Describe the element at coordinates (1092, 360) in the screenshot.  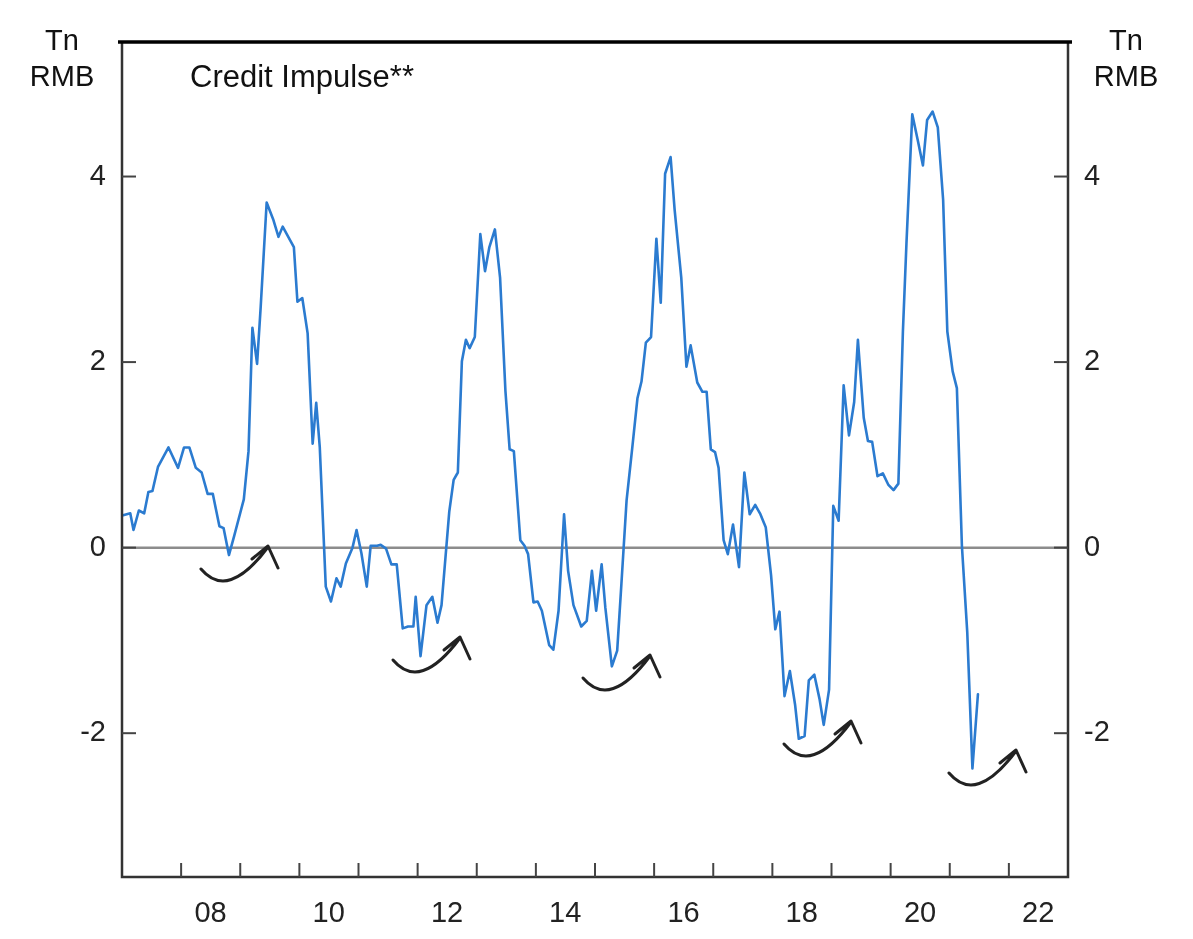
I see `y2-tick-label: 2` at that location.